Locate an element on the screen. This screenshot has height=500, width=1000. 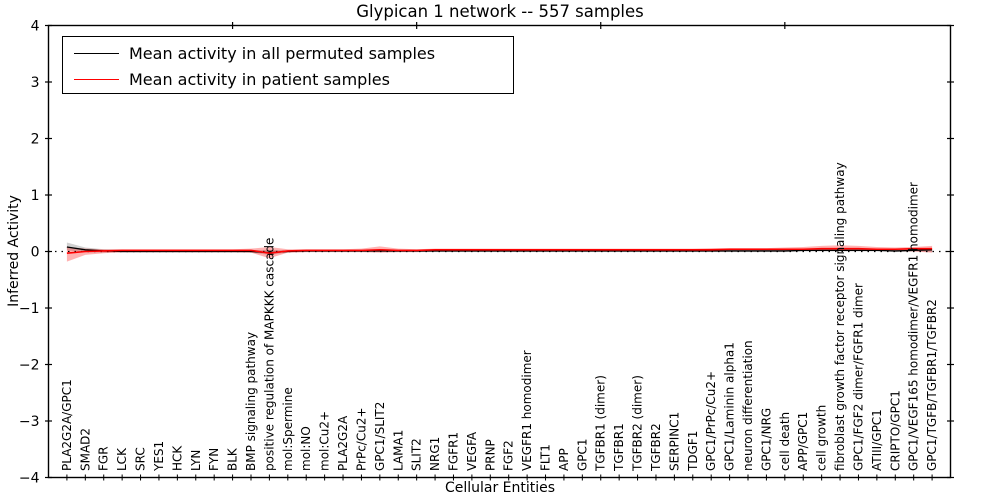
x-category-label: GPC1/FGF2 dimer/FGFR1 dimer is located at coordinates (858, 377).